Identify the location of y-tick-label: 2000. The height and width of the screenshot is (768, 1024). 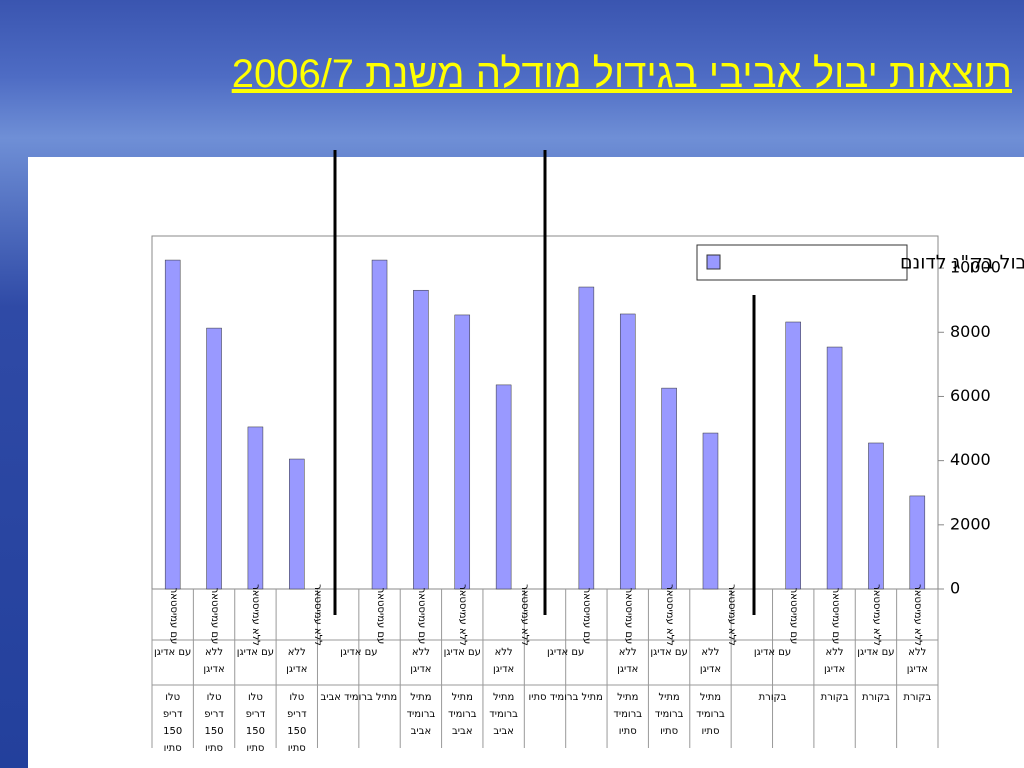
(970, 523).